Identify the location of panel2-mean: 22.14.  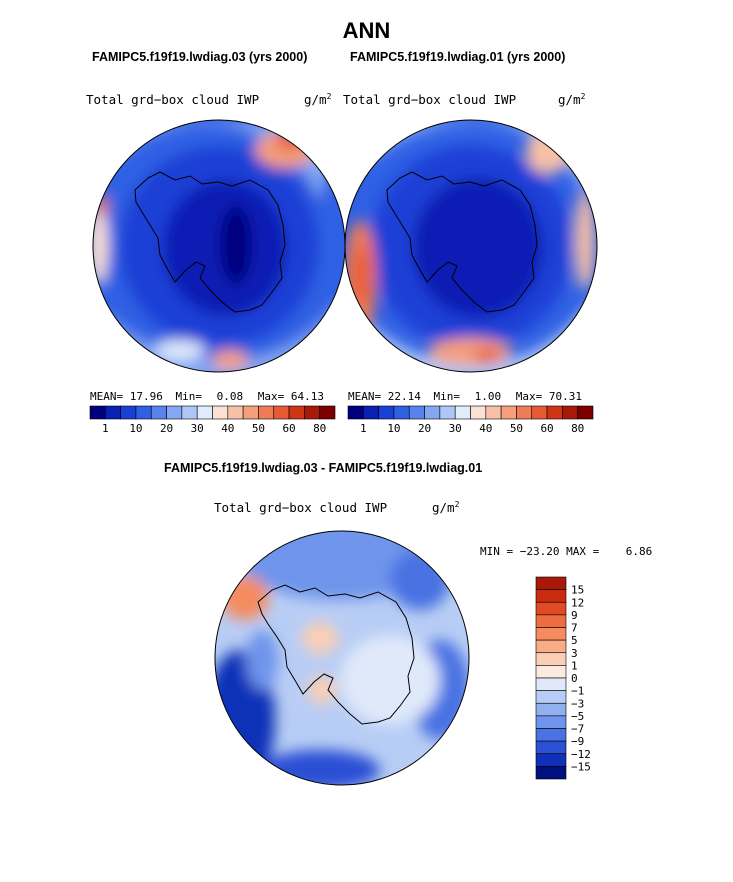
(404, 396).